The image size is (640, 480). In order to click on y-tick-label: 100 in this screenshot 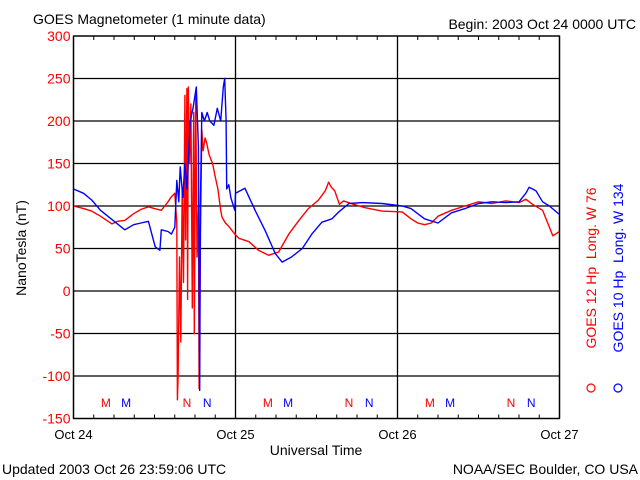, I will do `click(59, 206)`.